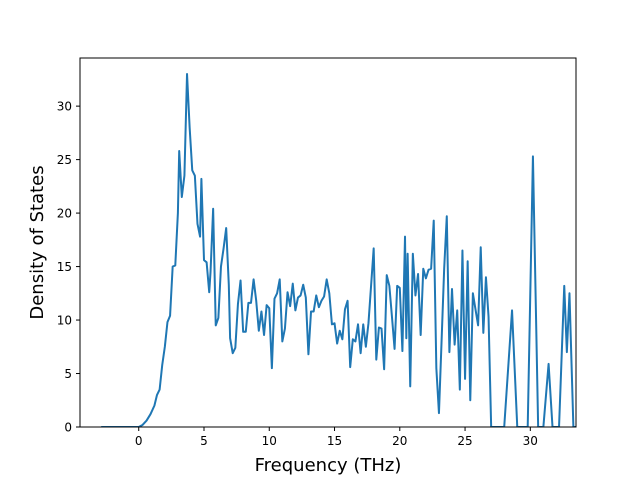  What do you see at coordinates (269, 441) in the screenshot?
I see `x-tick-label: 10` at bounding box center [269, 441].